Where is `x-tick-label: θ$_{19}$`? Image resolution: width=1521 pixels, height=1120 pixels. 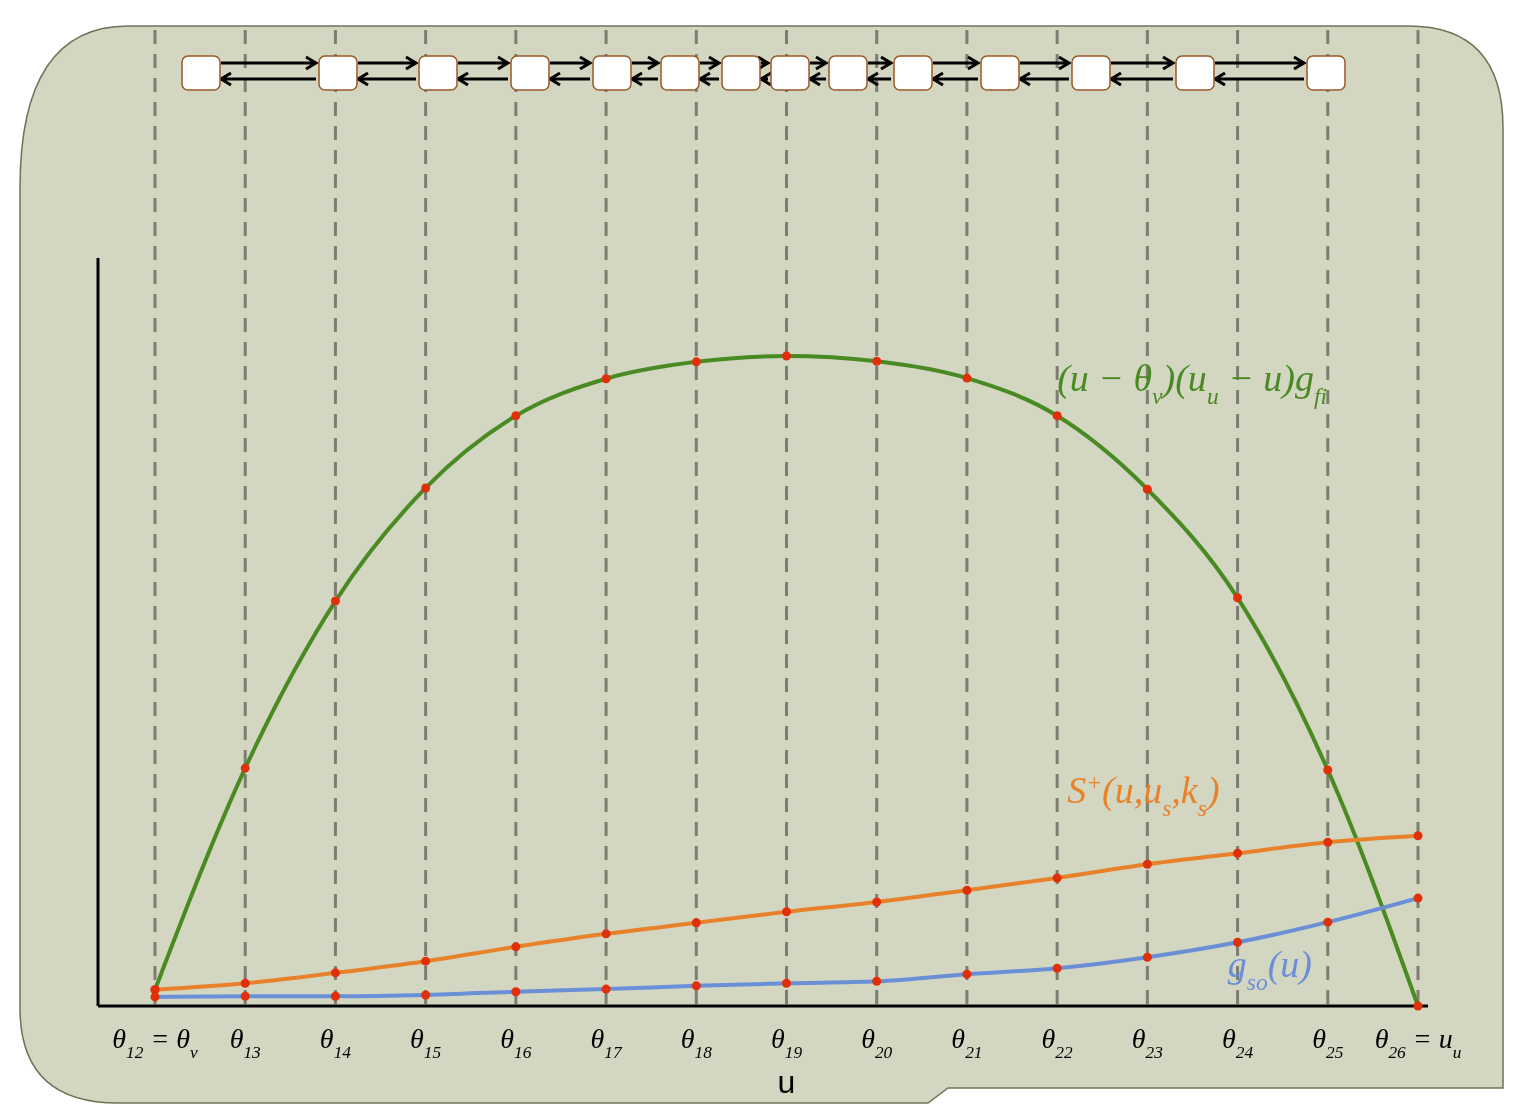 x-tick-label: θ$_{19}$ is located at coordinates (786, 1042).